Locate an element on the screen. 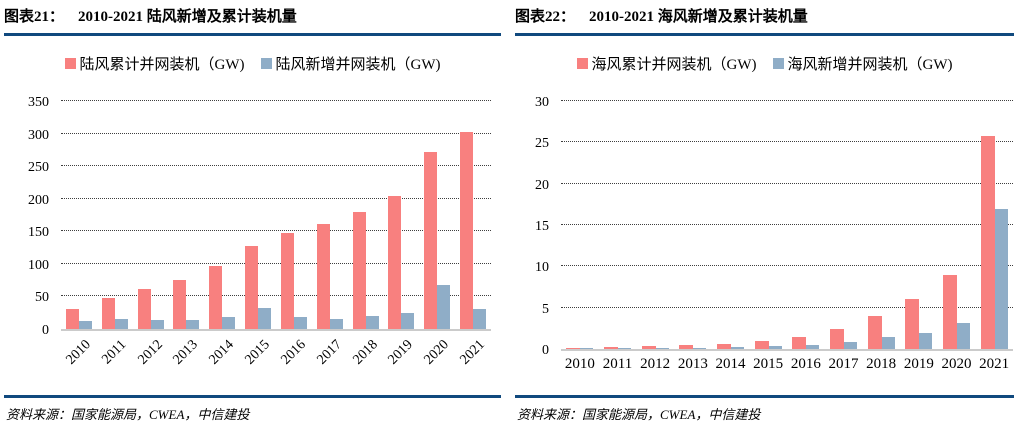  x-tick-label: 2013 is located at coordinates (692, 364).